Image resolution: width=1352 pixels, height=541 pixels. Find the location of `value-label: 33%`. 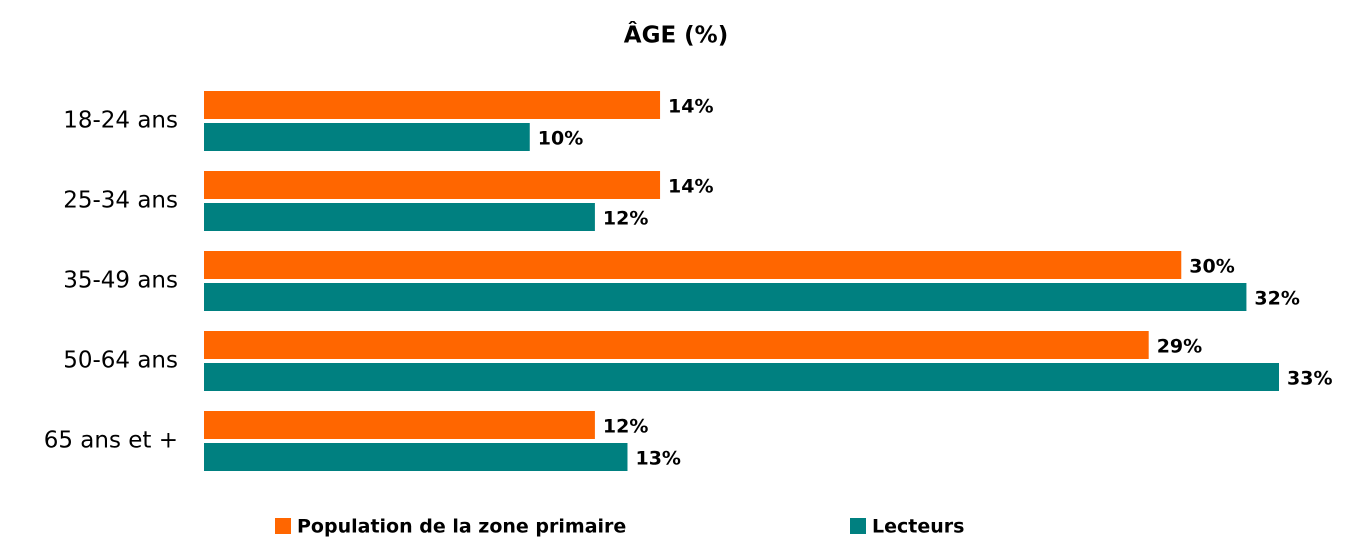

value-label: 33% is located at coordinates (1309, 379).